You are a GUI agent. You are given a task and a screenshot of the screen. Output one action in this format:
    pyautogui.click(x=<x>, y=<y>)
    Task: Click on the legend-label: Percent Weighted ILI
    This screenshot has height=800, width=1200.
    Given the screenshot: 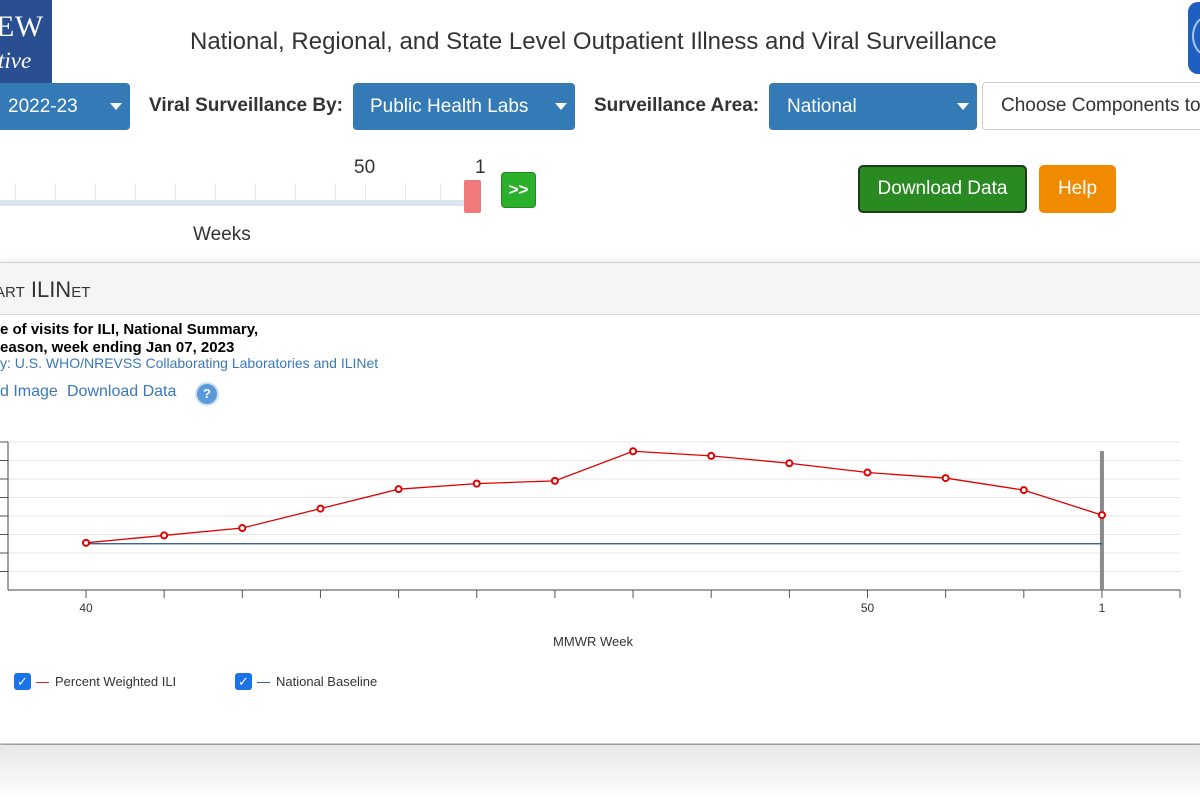 What is the action you would take?
    pyautogui.click(x=116, y=682)
    